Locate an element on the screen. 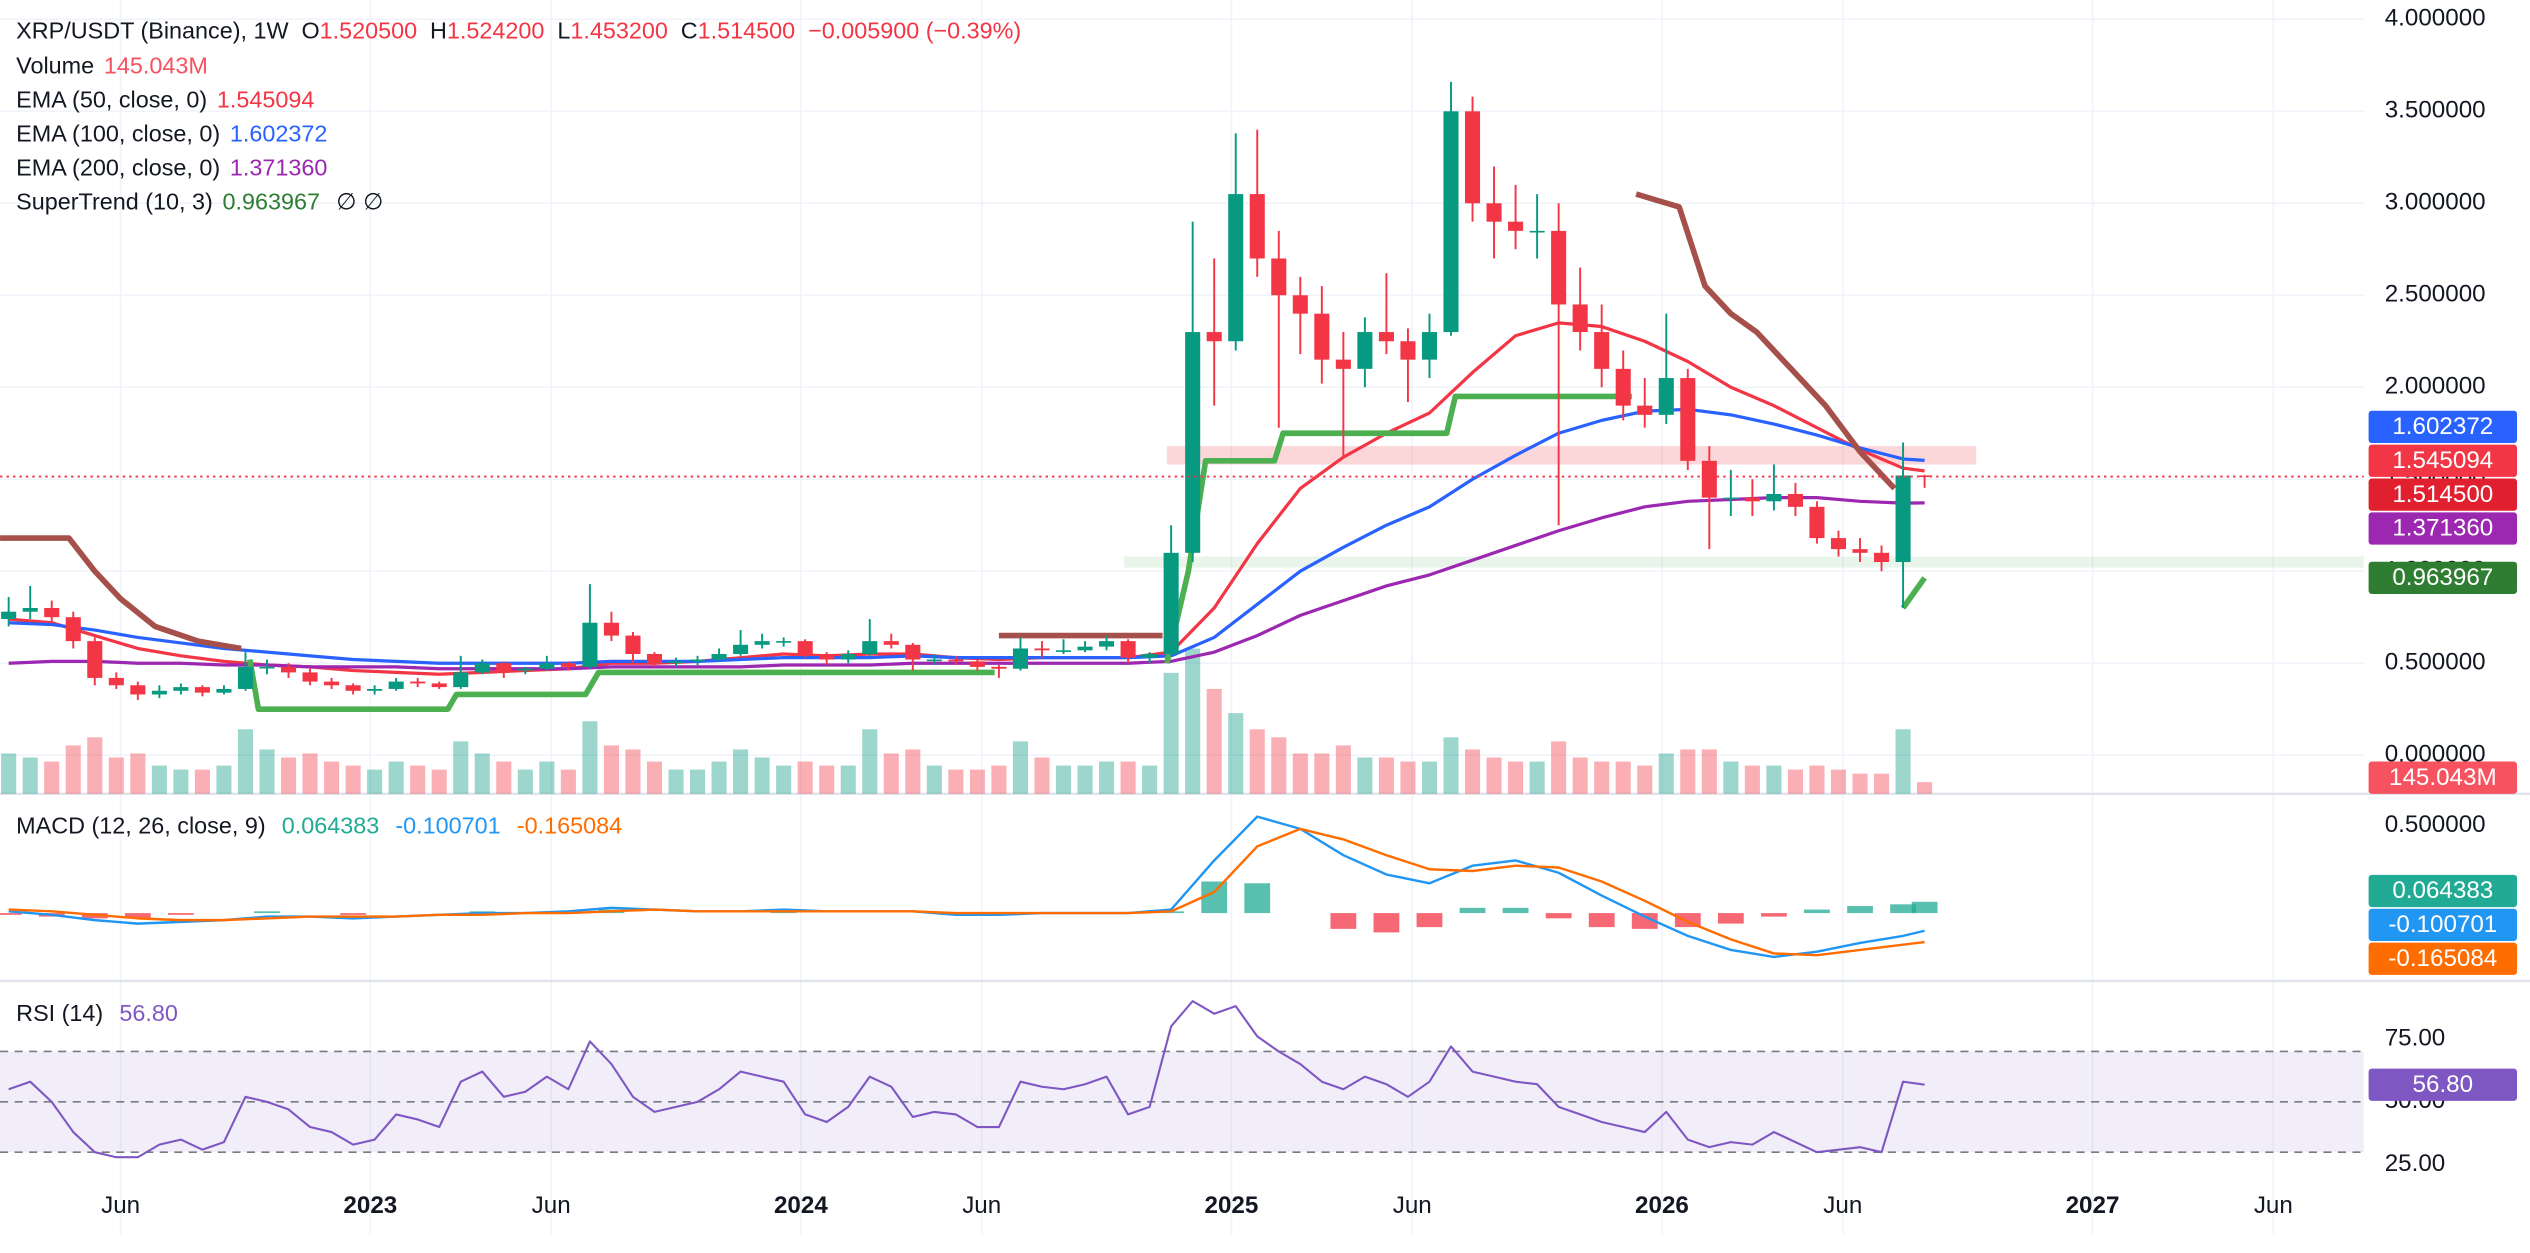 This screenshot has height=1253, width=2530. x-tick-label: 2025 is located at coordinates (1232, 1205).